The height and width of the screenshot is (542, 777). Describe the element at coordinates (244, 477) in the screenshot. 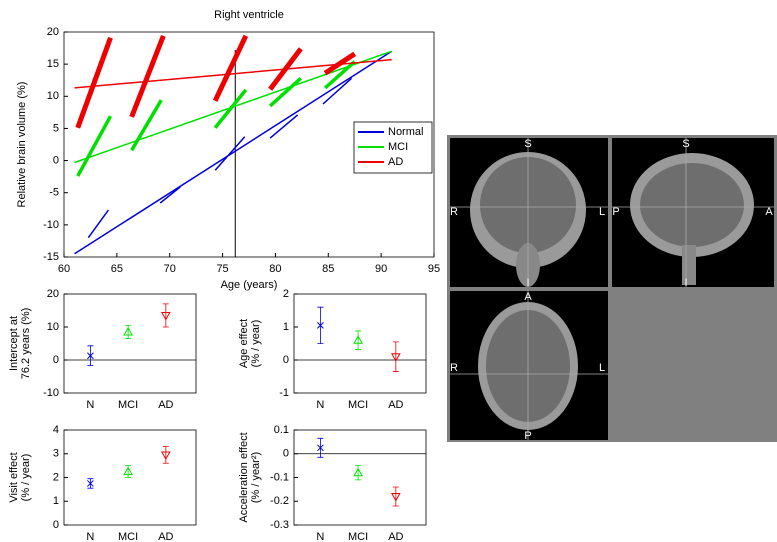

I see `y-axis-label: Acceleration effect` at that location.